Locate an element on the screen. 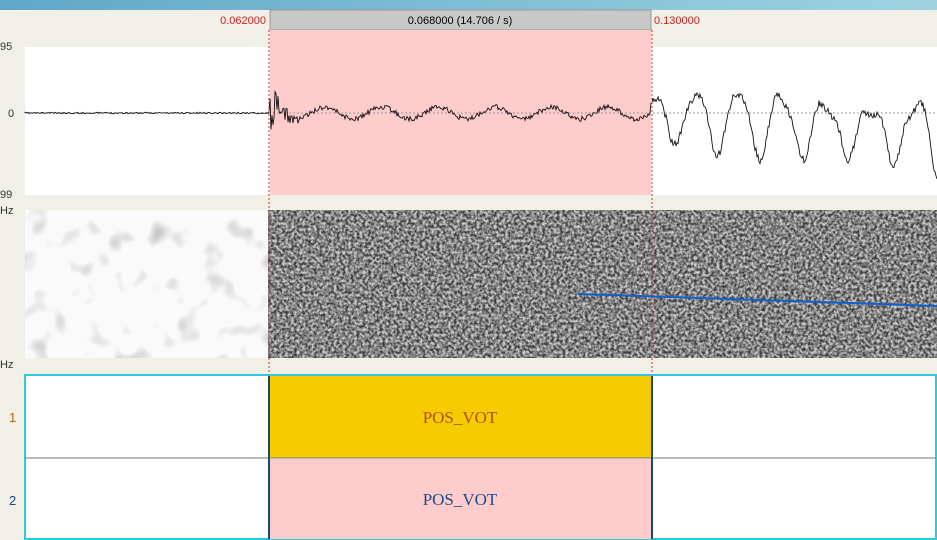 This screenshot has height=540, width=937. tier-number: 2 is located at coordinates (12, 500).